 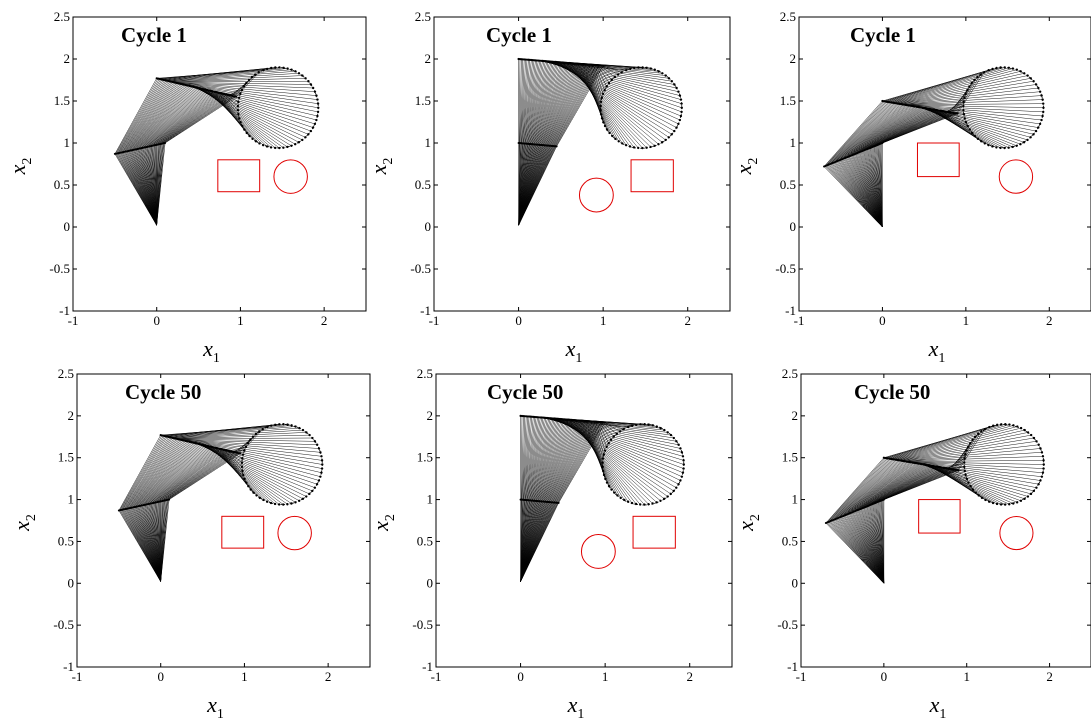 I want to click on joint1-point, so click(x=169, y=499).